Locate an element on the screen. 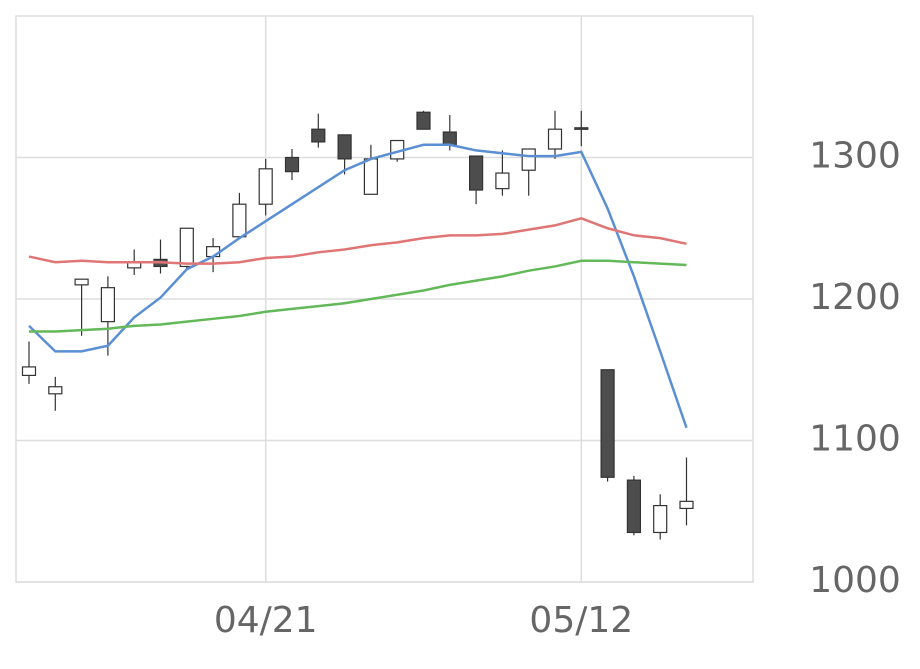 This screenshot has width=920, height=669. y-tick-label: 1300 is located at coordinates (855, 156).